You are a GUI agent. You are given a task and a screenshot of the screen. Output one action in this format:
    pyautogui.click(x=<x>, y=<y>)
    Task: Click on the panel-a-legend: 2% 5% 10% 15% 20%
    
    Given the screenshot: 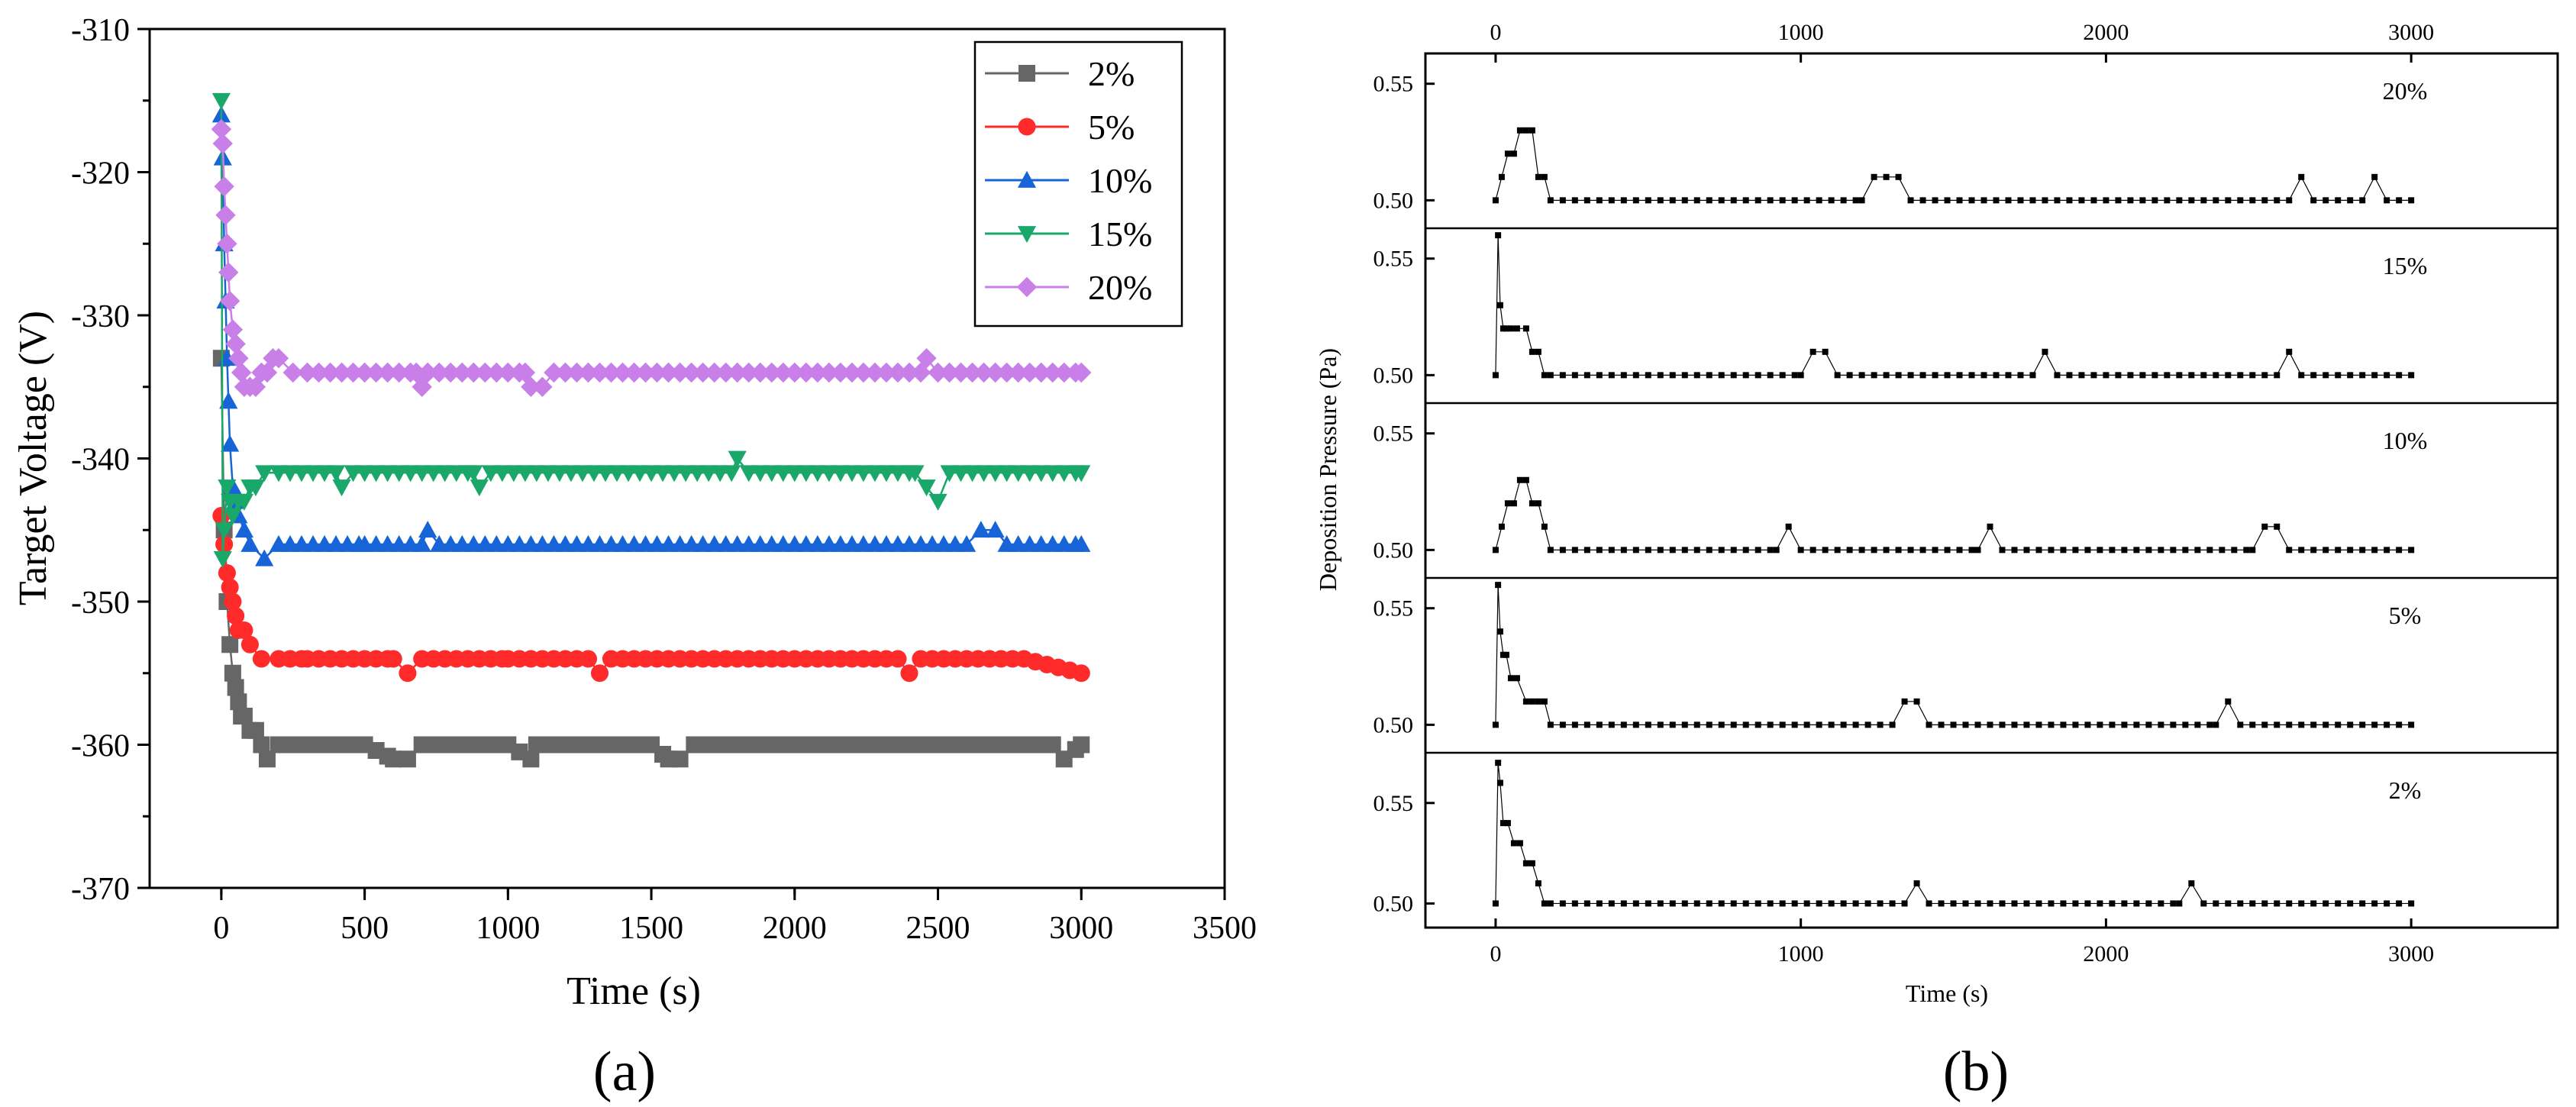 What is the action you would take?
    pyautogui.click(x=1078, y=184)
    